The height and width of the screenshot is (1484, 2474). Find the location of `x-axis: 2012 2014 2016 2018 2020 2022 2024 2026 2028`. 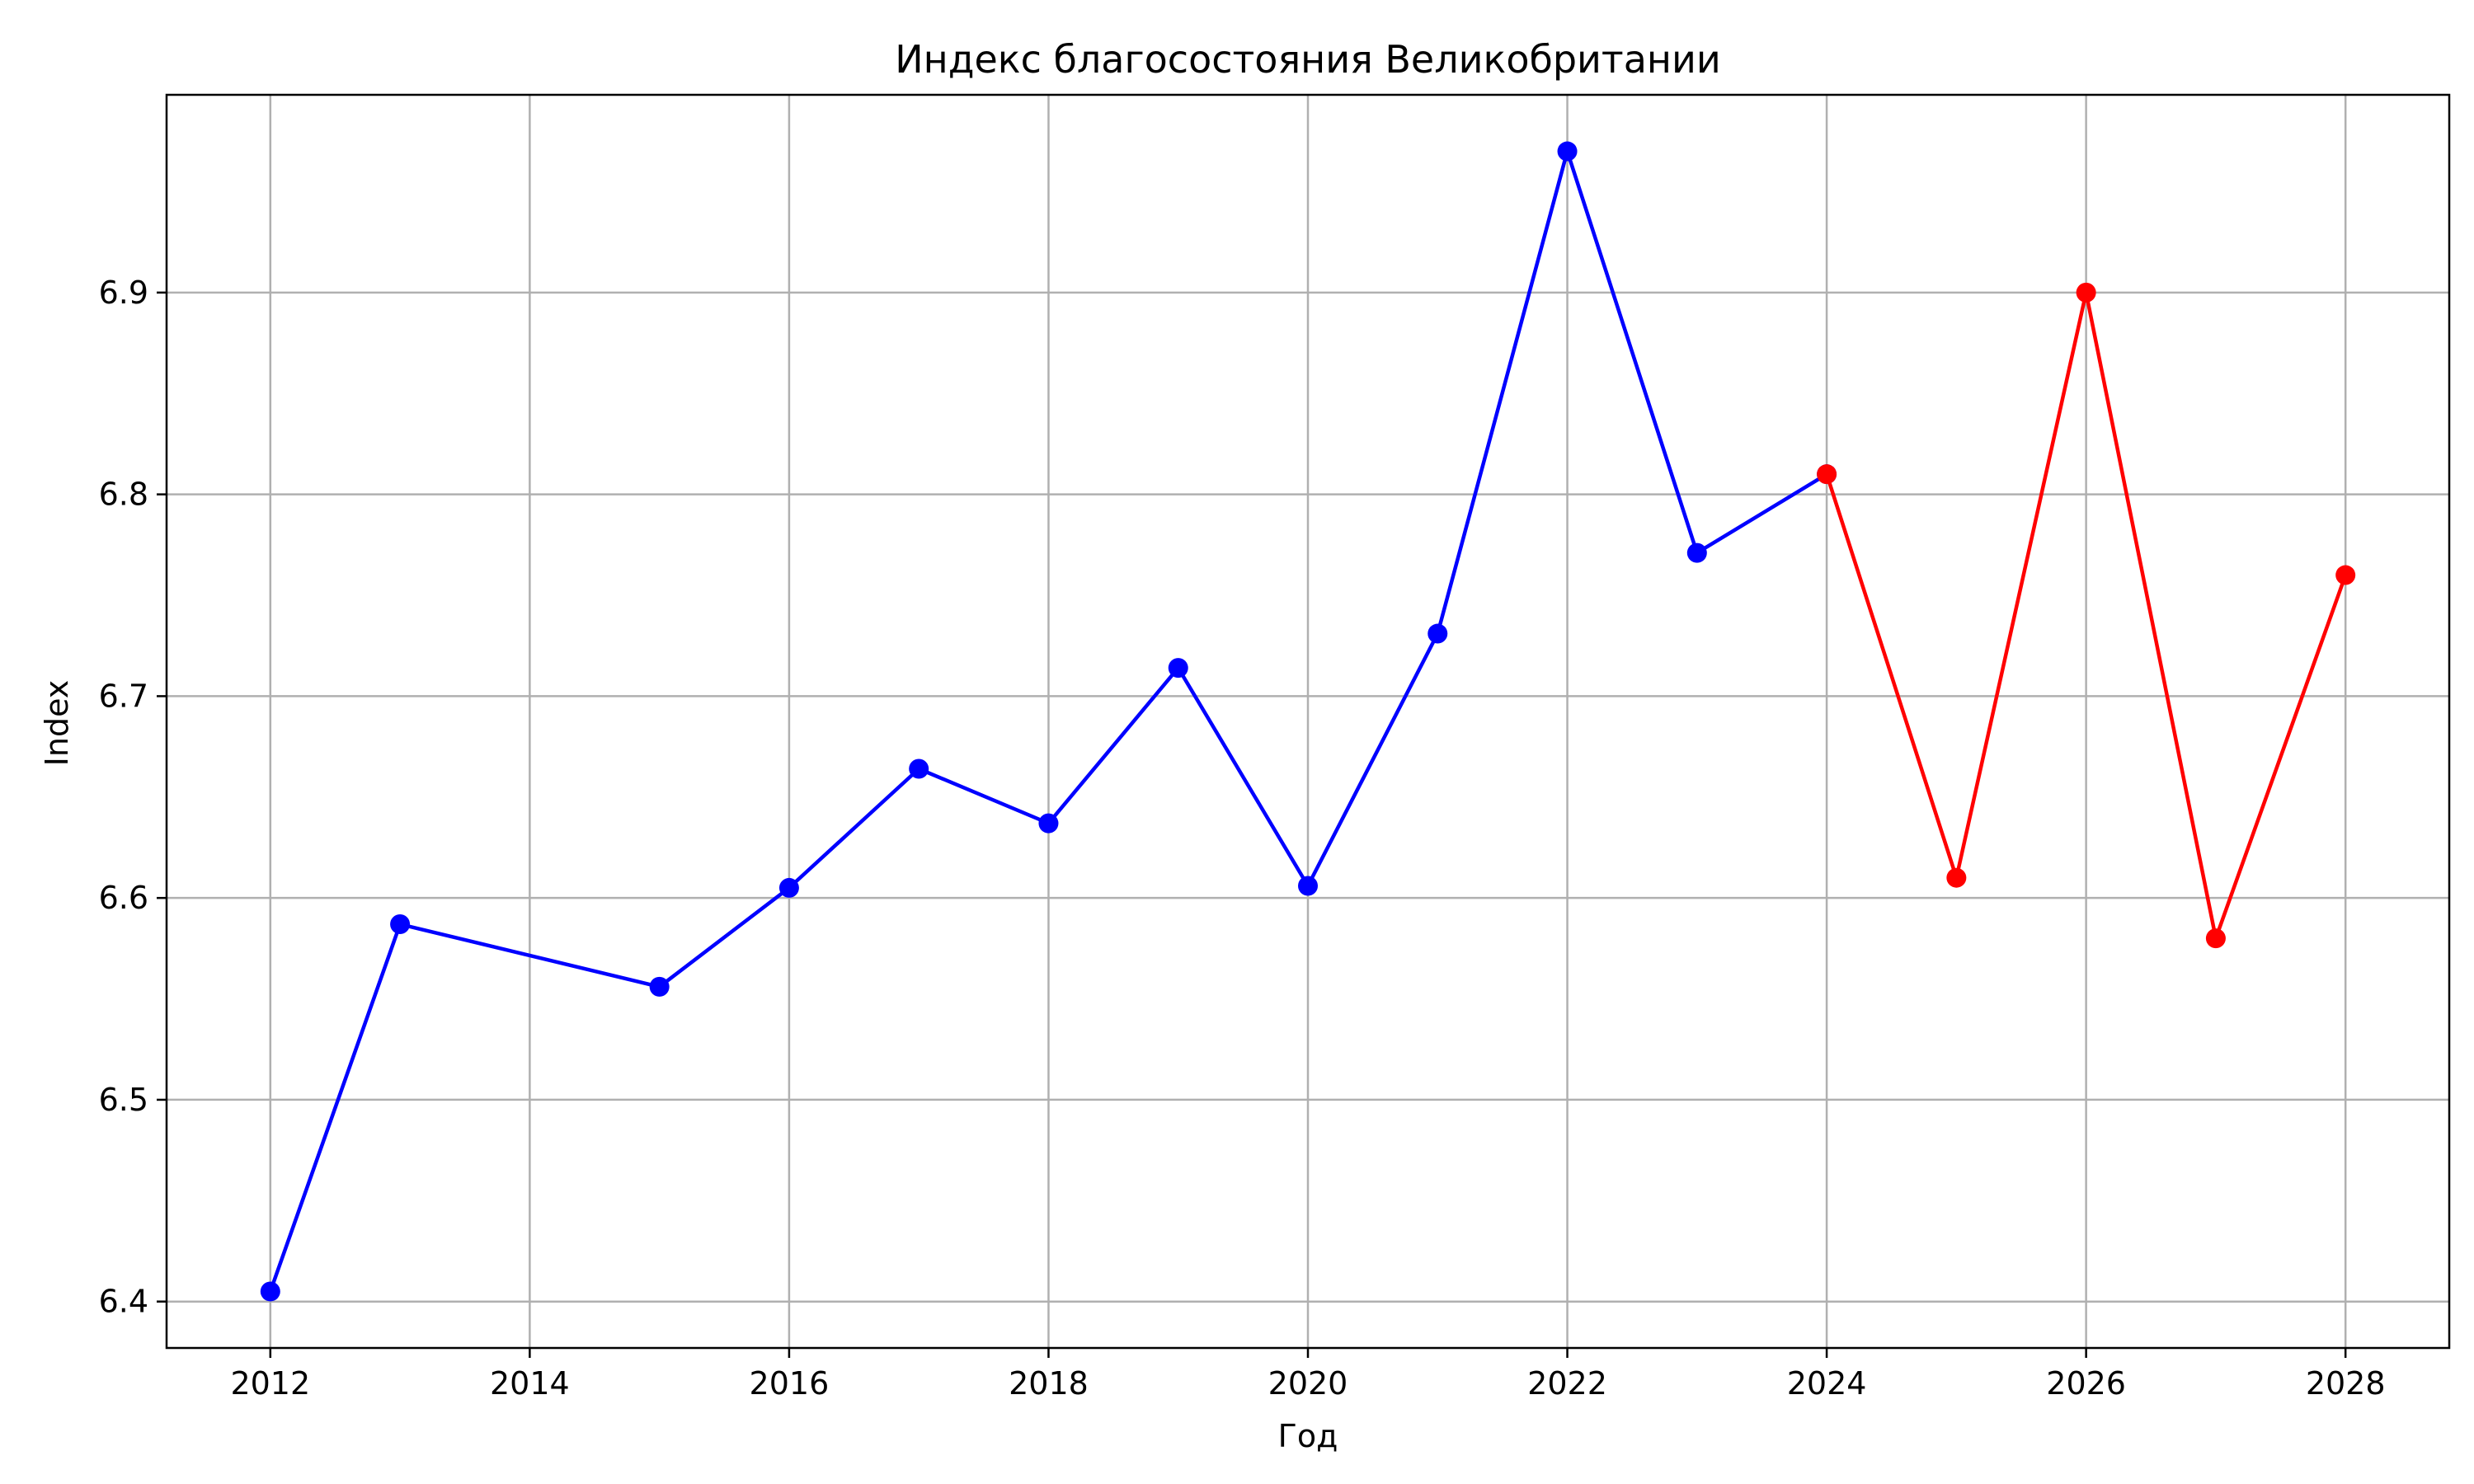

x-axis: 2012 2014 2016 2018 2020 2022 2024 2026 2028 is located at coordinates (1308, 1375).